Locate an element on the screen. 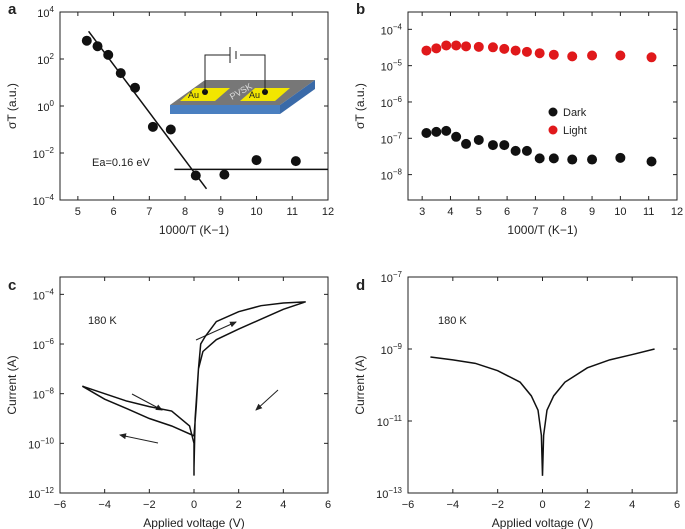 Image resolution: width=685 pixels, height=529 pixels. x-tick-label: −4 is located at coordinates (104, 505).